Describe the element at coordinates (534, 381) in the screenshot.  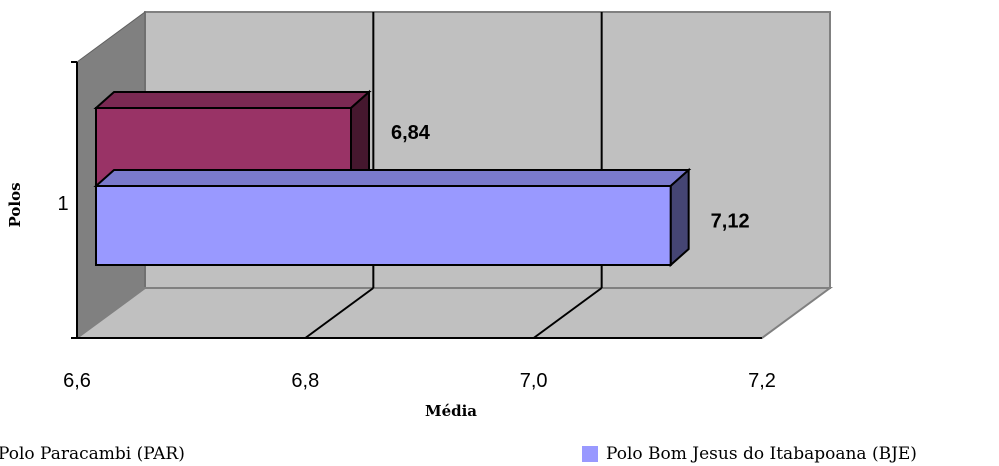
I see `x-tick-label: 7,0` at that location.